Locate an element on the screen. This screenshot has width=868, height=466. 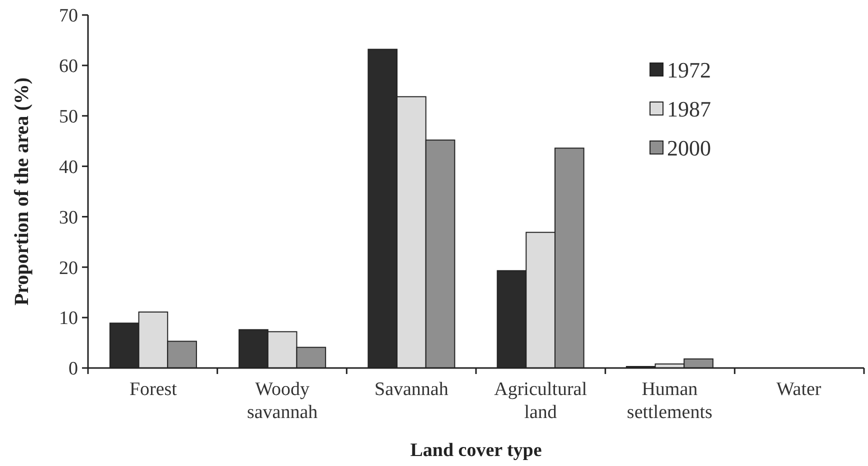
legend-label: 1987 is located at coordinates (689, 109).